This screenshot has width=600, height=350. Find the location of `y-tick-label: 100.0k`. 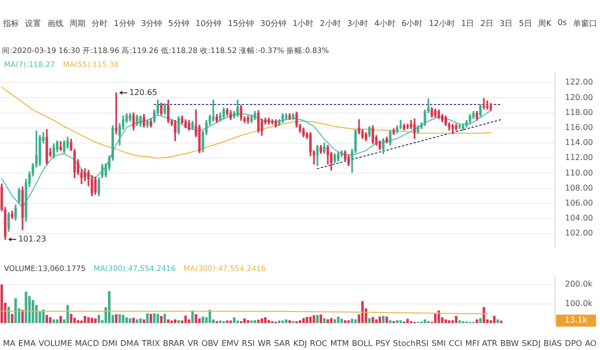

y-tick-label: 100.0k is located at coordinates (579, 303).